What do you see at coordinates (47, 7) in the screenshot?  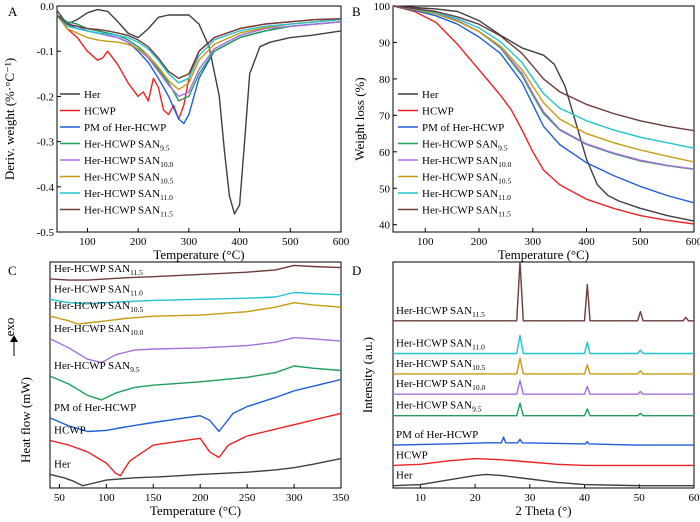 I see `y-tick-label: 0.0` at bounding box center [47, 7].